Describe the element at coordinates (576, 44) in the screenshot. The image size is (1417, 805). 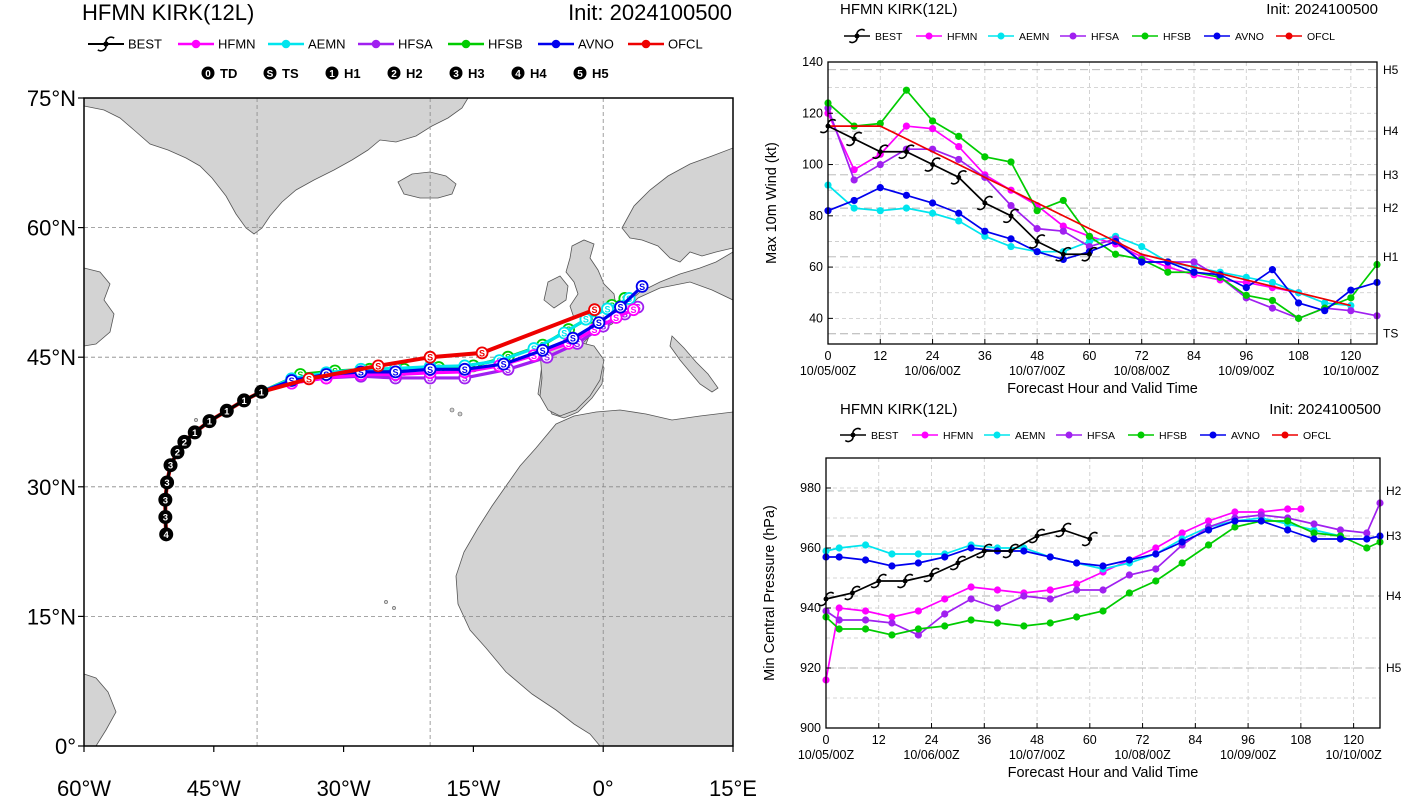
I see `map-legend-entry: AVNO` at that location.